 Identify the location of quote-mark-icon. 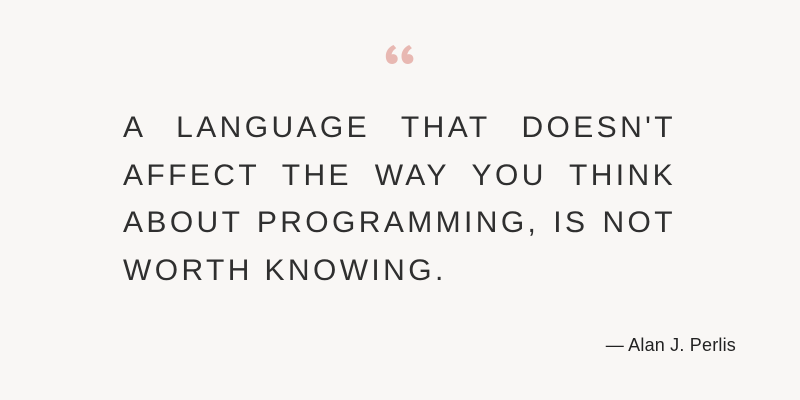
(400, 54).